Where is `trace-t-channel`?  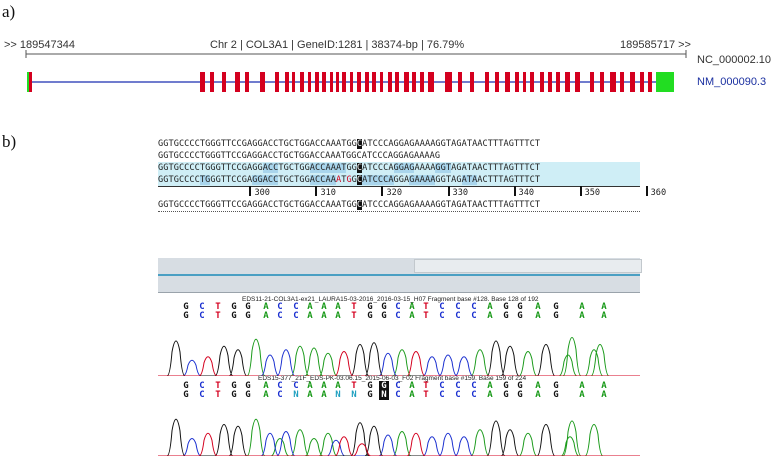 trace-t-channel is located at coordinates (399, 363).